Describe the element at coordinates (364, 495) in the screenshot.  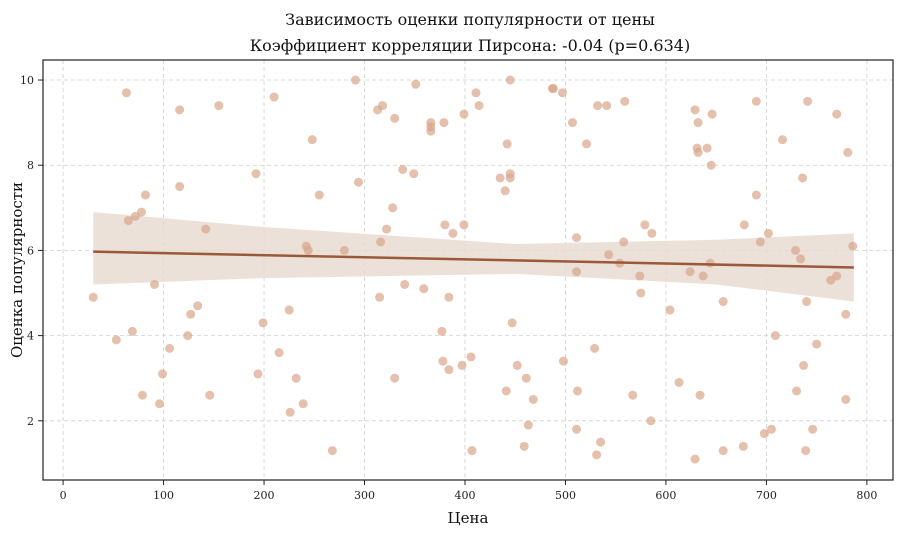
I see `x-tick-label: 300` at that location.